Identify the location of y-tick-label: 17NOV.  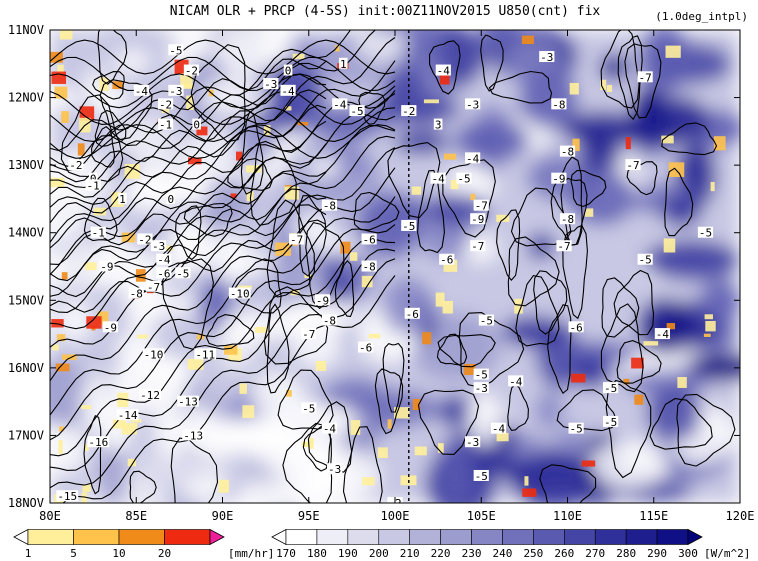
(26, 435).